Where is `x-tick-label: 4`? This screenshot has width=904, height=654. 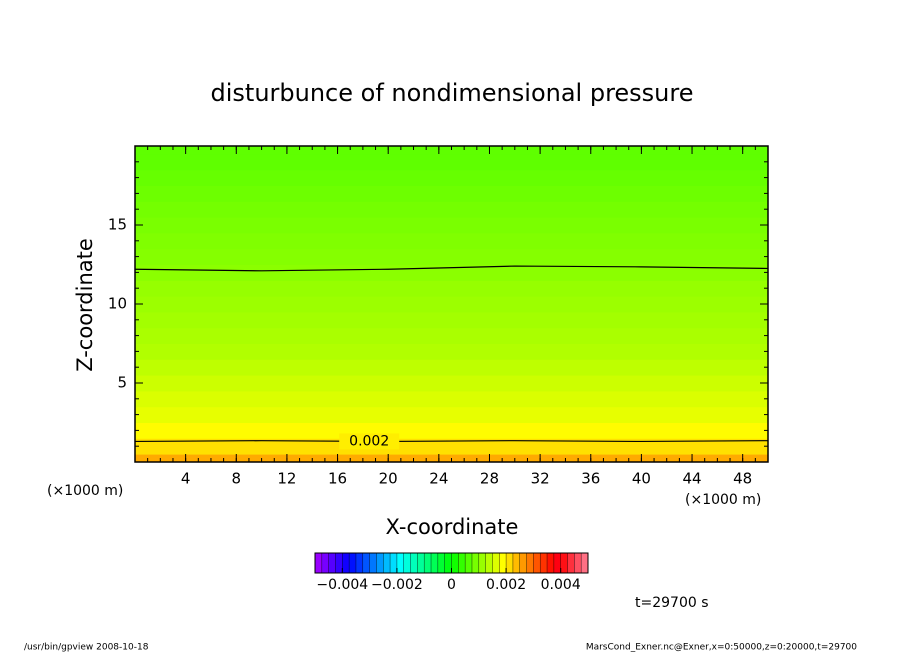
x-tick-label: 4 is located at coordinates (186, 479).